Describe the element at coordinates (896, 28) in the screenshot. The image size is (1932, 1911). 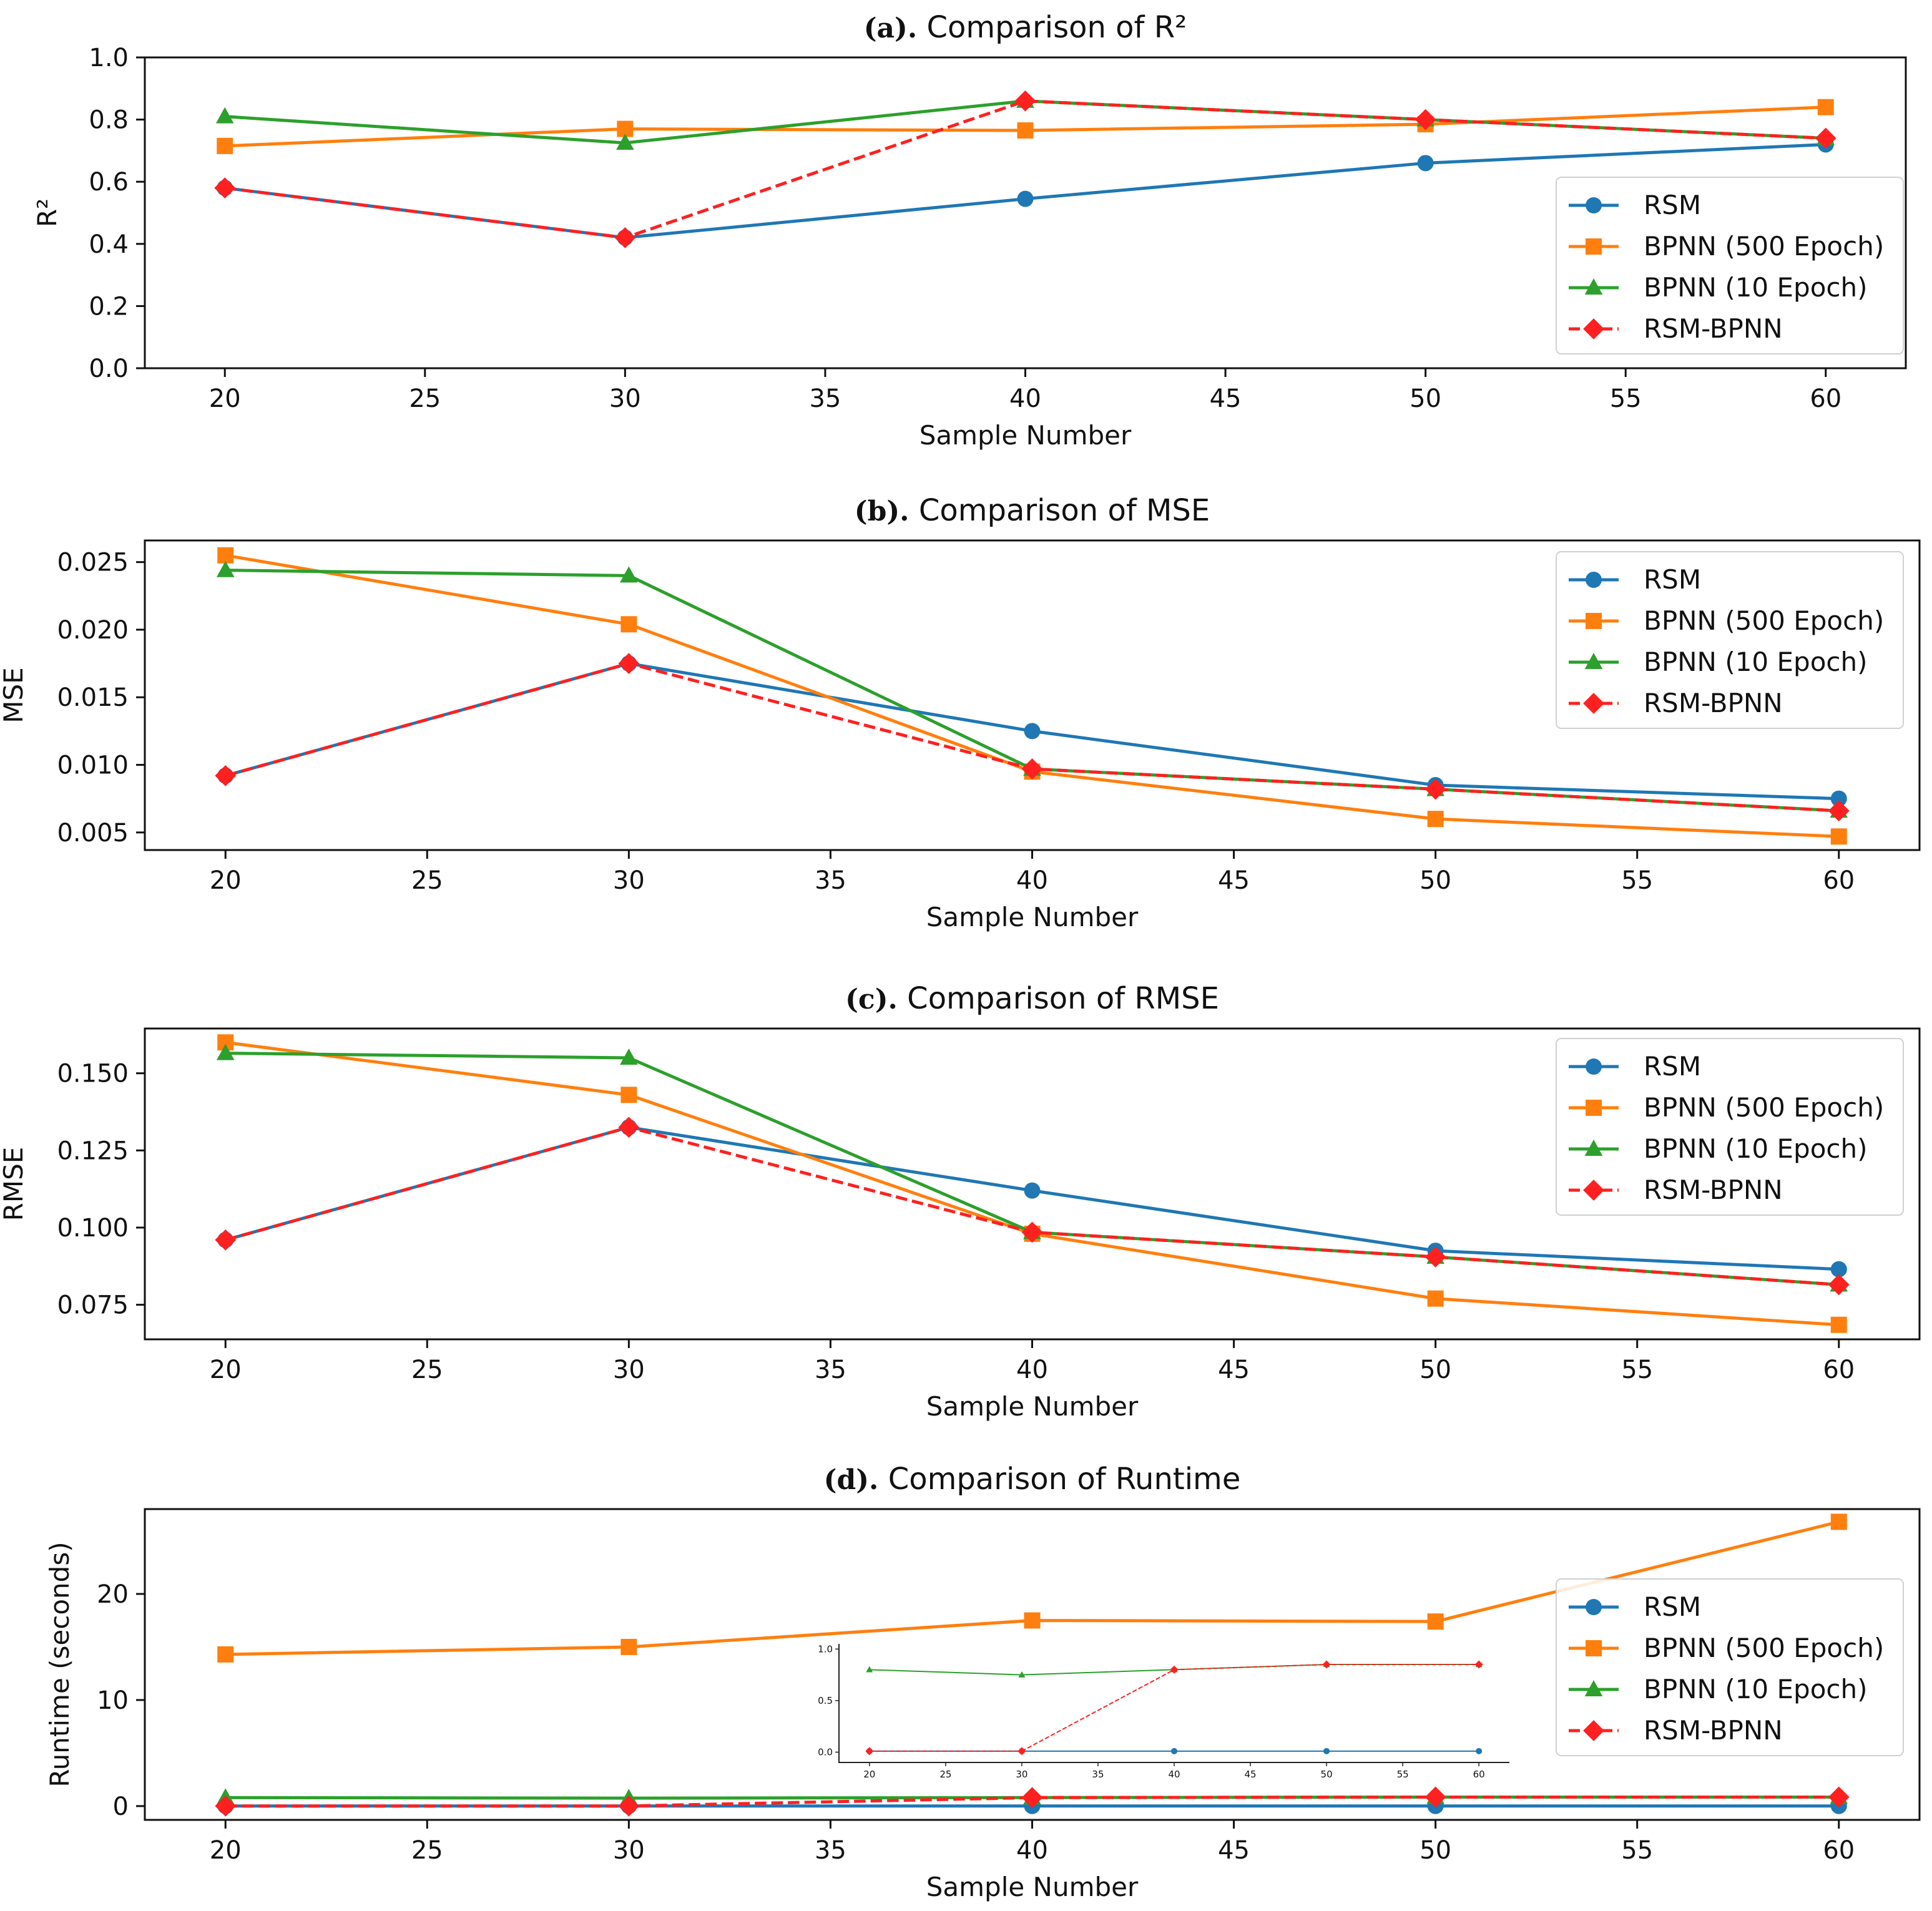
I see `chart-title-prefix: (a).` at that location.